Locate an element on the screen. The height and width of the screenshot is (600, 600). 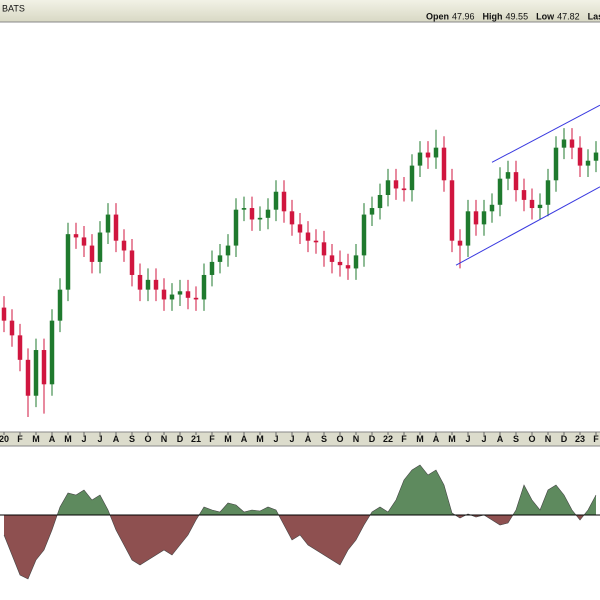
area-negative is located at coordinates (300, 547).